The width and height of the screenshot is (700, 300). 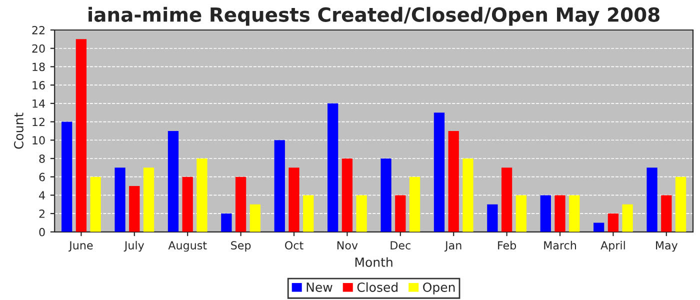 What do you see at coordinates (38, 48) in the screenshot?
I see `y-tick-label: 20` at bounding box center [38, 48].